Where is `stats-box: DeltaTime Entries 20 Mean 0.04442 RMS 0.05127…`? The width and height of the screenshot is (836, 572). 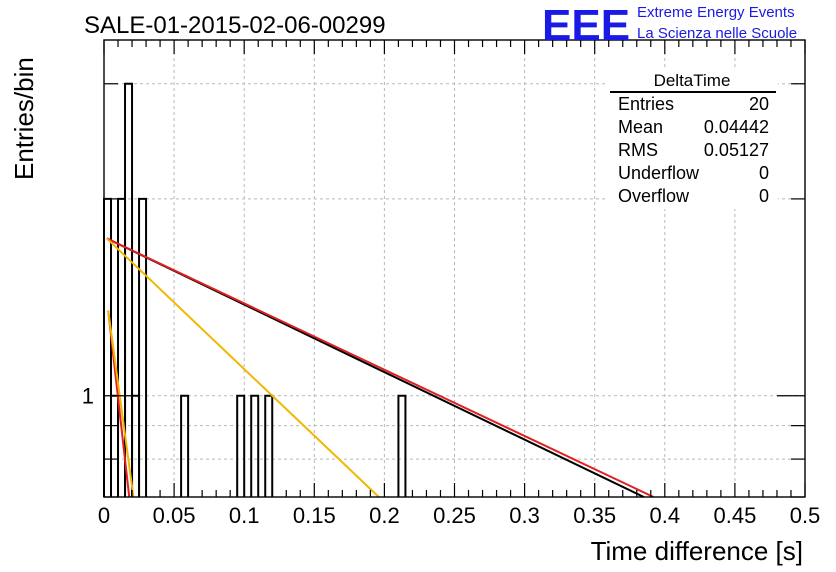
stats-box: DeltaTime Entries 20 Mean 0.04442 RMS 0.05127… is located at coordinates (692, 138).